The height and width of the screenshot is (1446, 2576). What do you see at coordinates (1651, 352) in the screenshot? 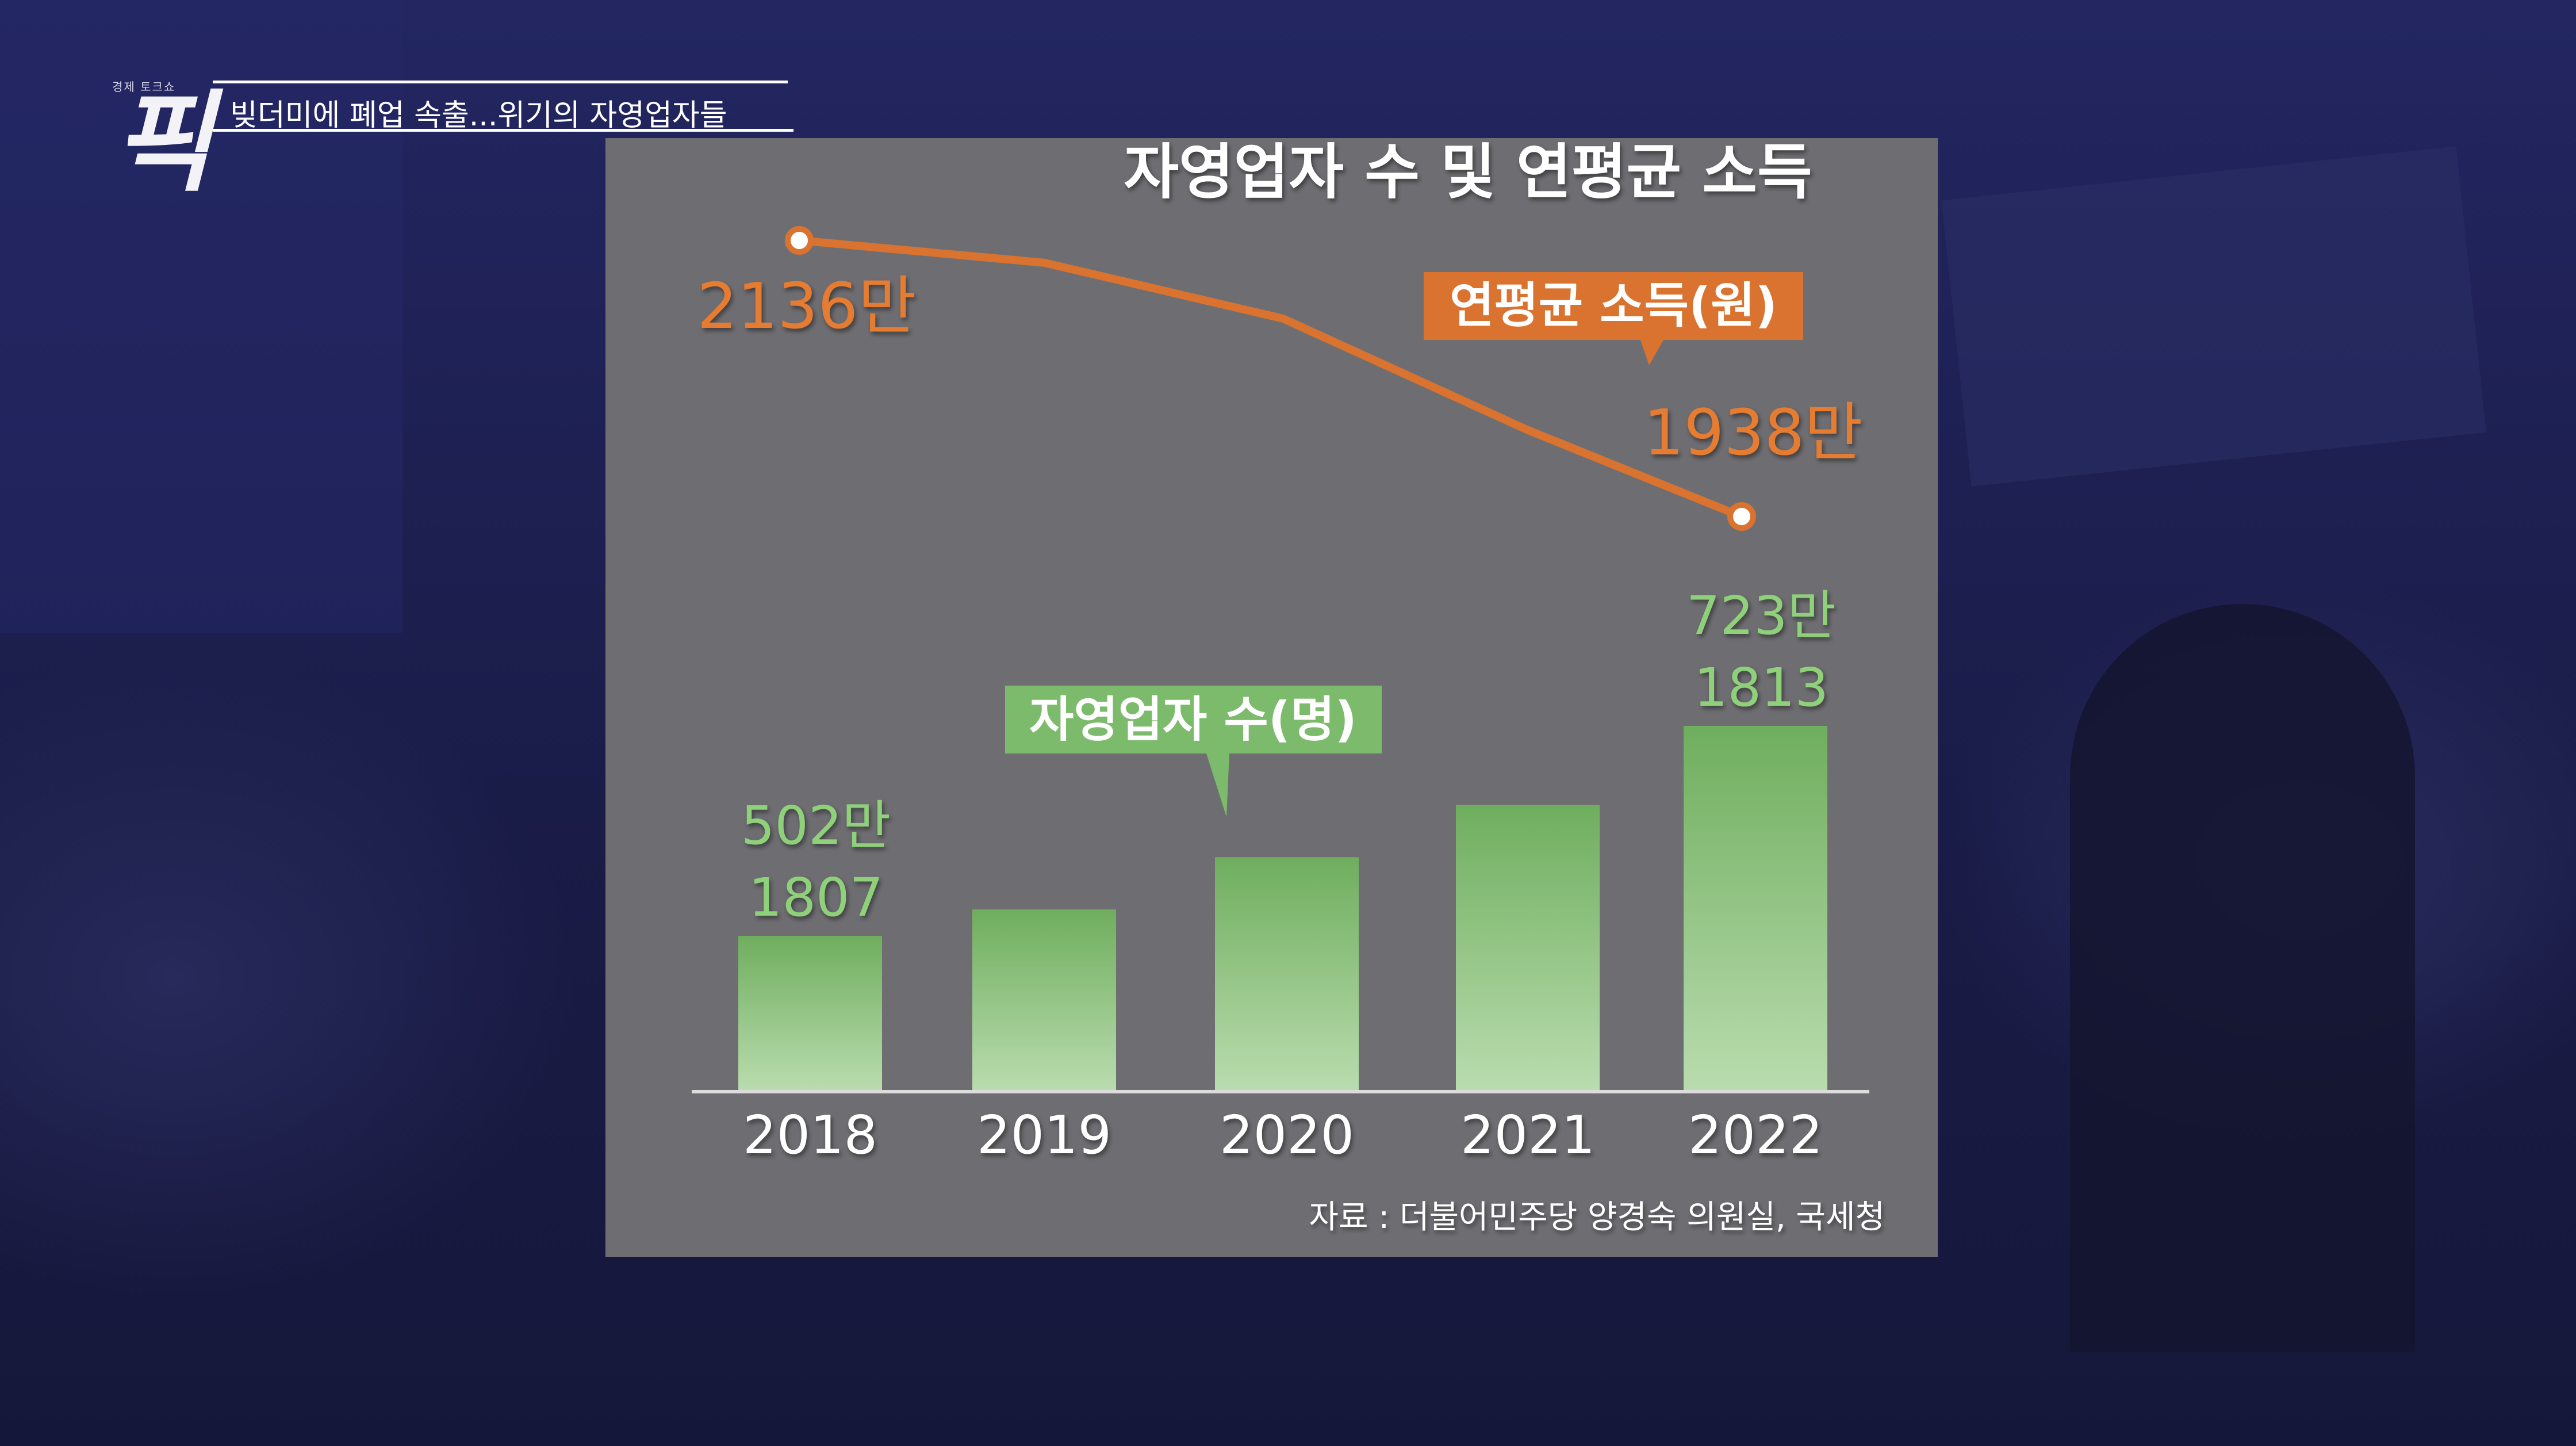
I see `line-legend-pointer` at bounding box center [1651, 352].